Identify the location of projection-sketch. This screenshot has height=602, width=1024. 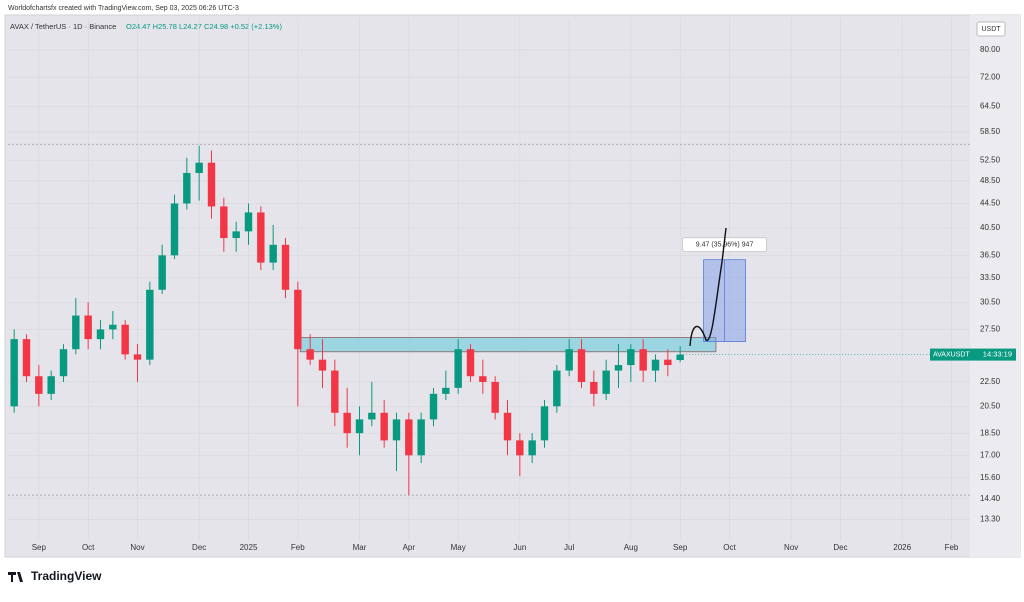
(708, 287).